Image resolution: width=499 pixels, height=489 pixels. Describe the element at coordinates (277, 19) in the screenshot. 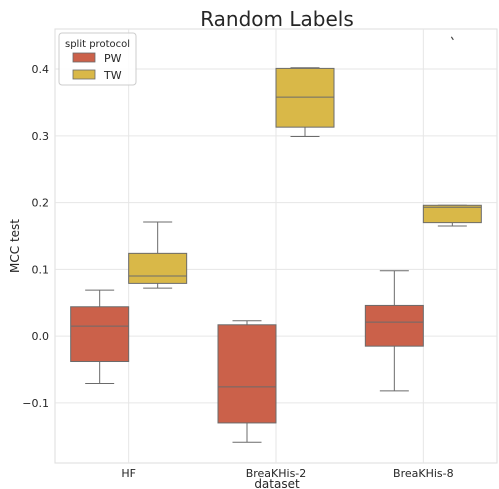

I see `chart-title: Random Labels` at that location.